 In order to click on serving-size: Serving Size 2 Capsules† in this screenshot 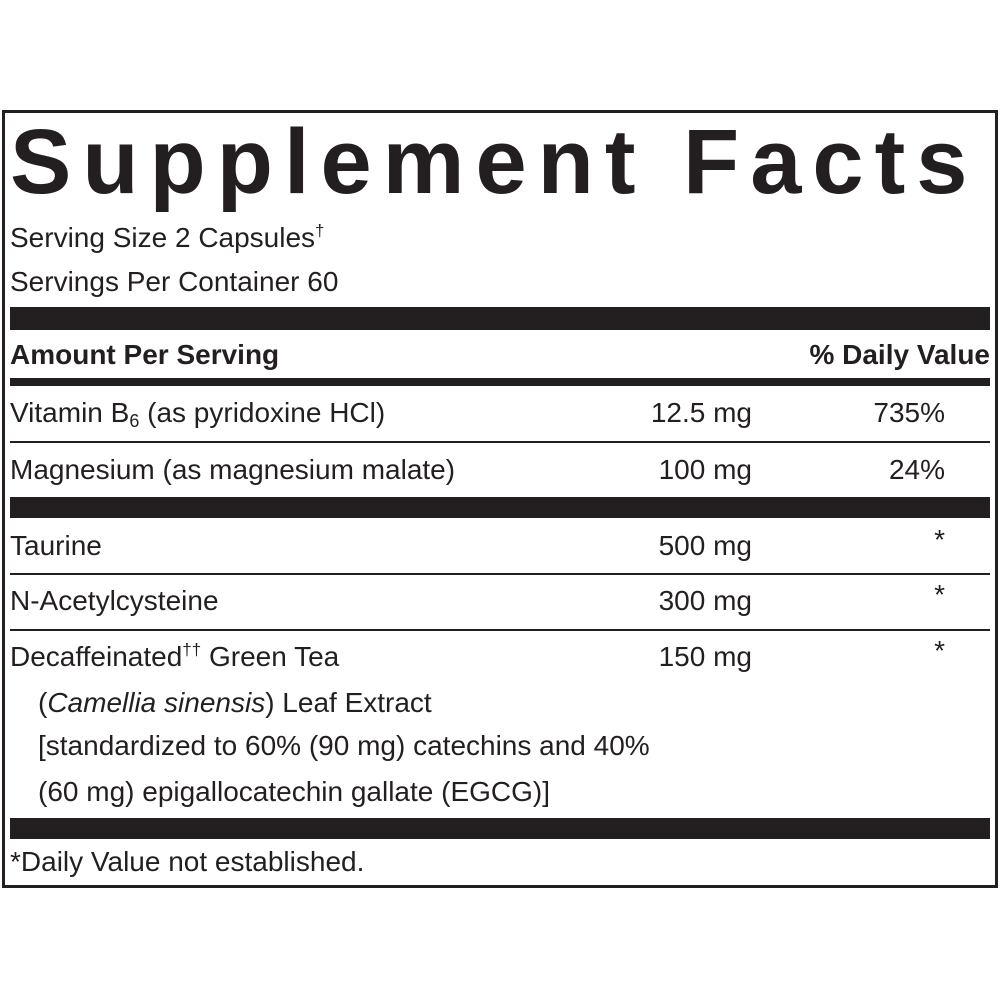, I will do `click(167, 238)`.